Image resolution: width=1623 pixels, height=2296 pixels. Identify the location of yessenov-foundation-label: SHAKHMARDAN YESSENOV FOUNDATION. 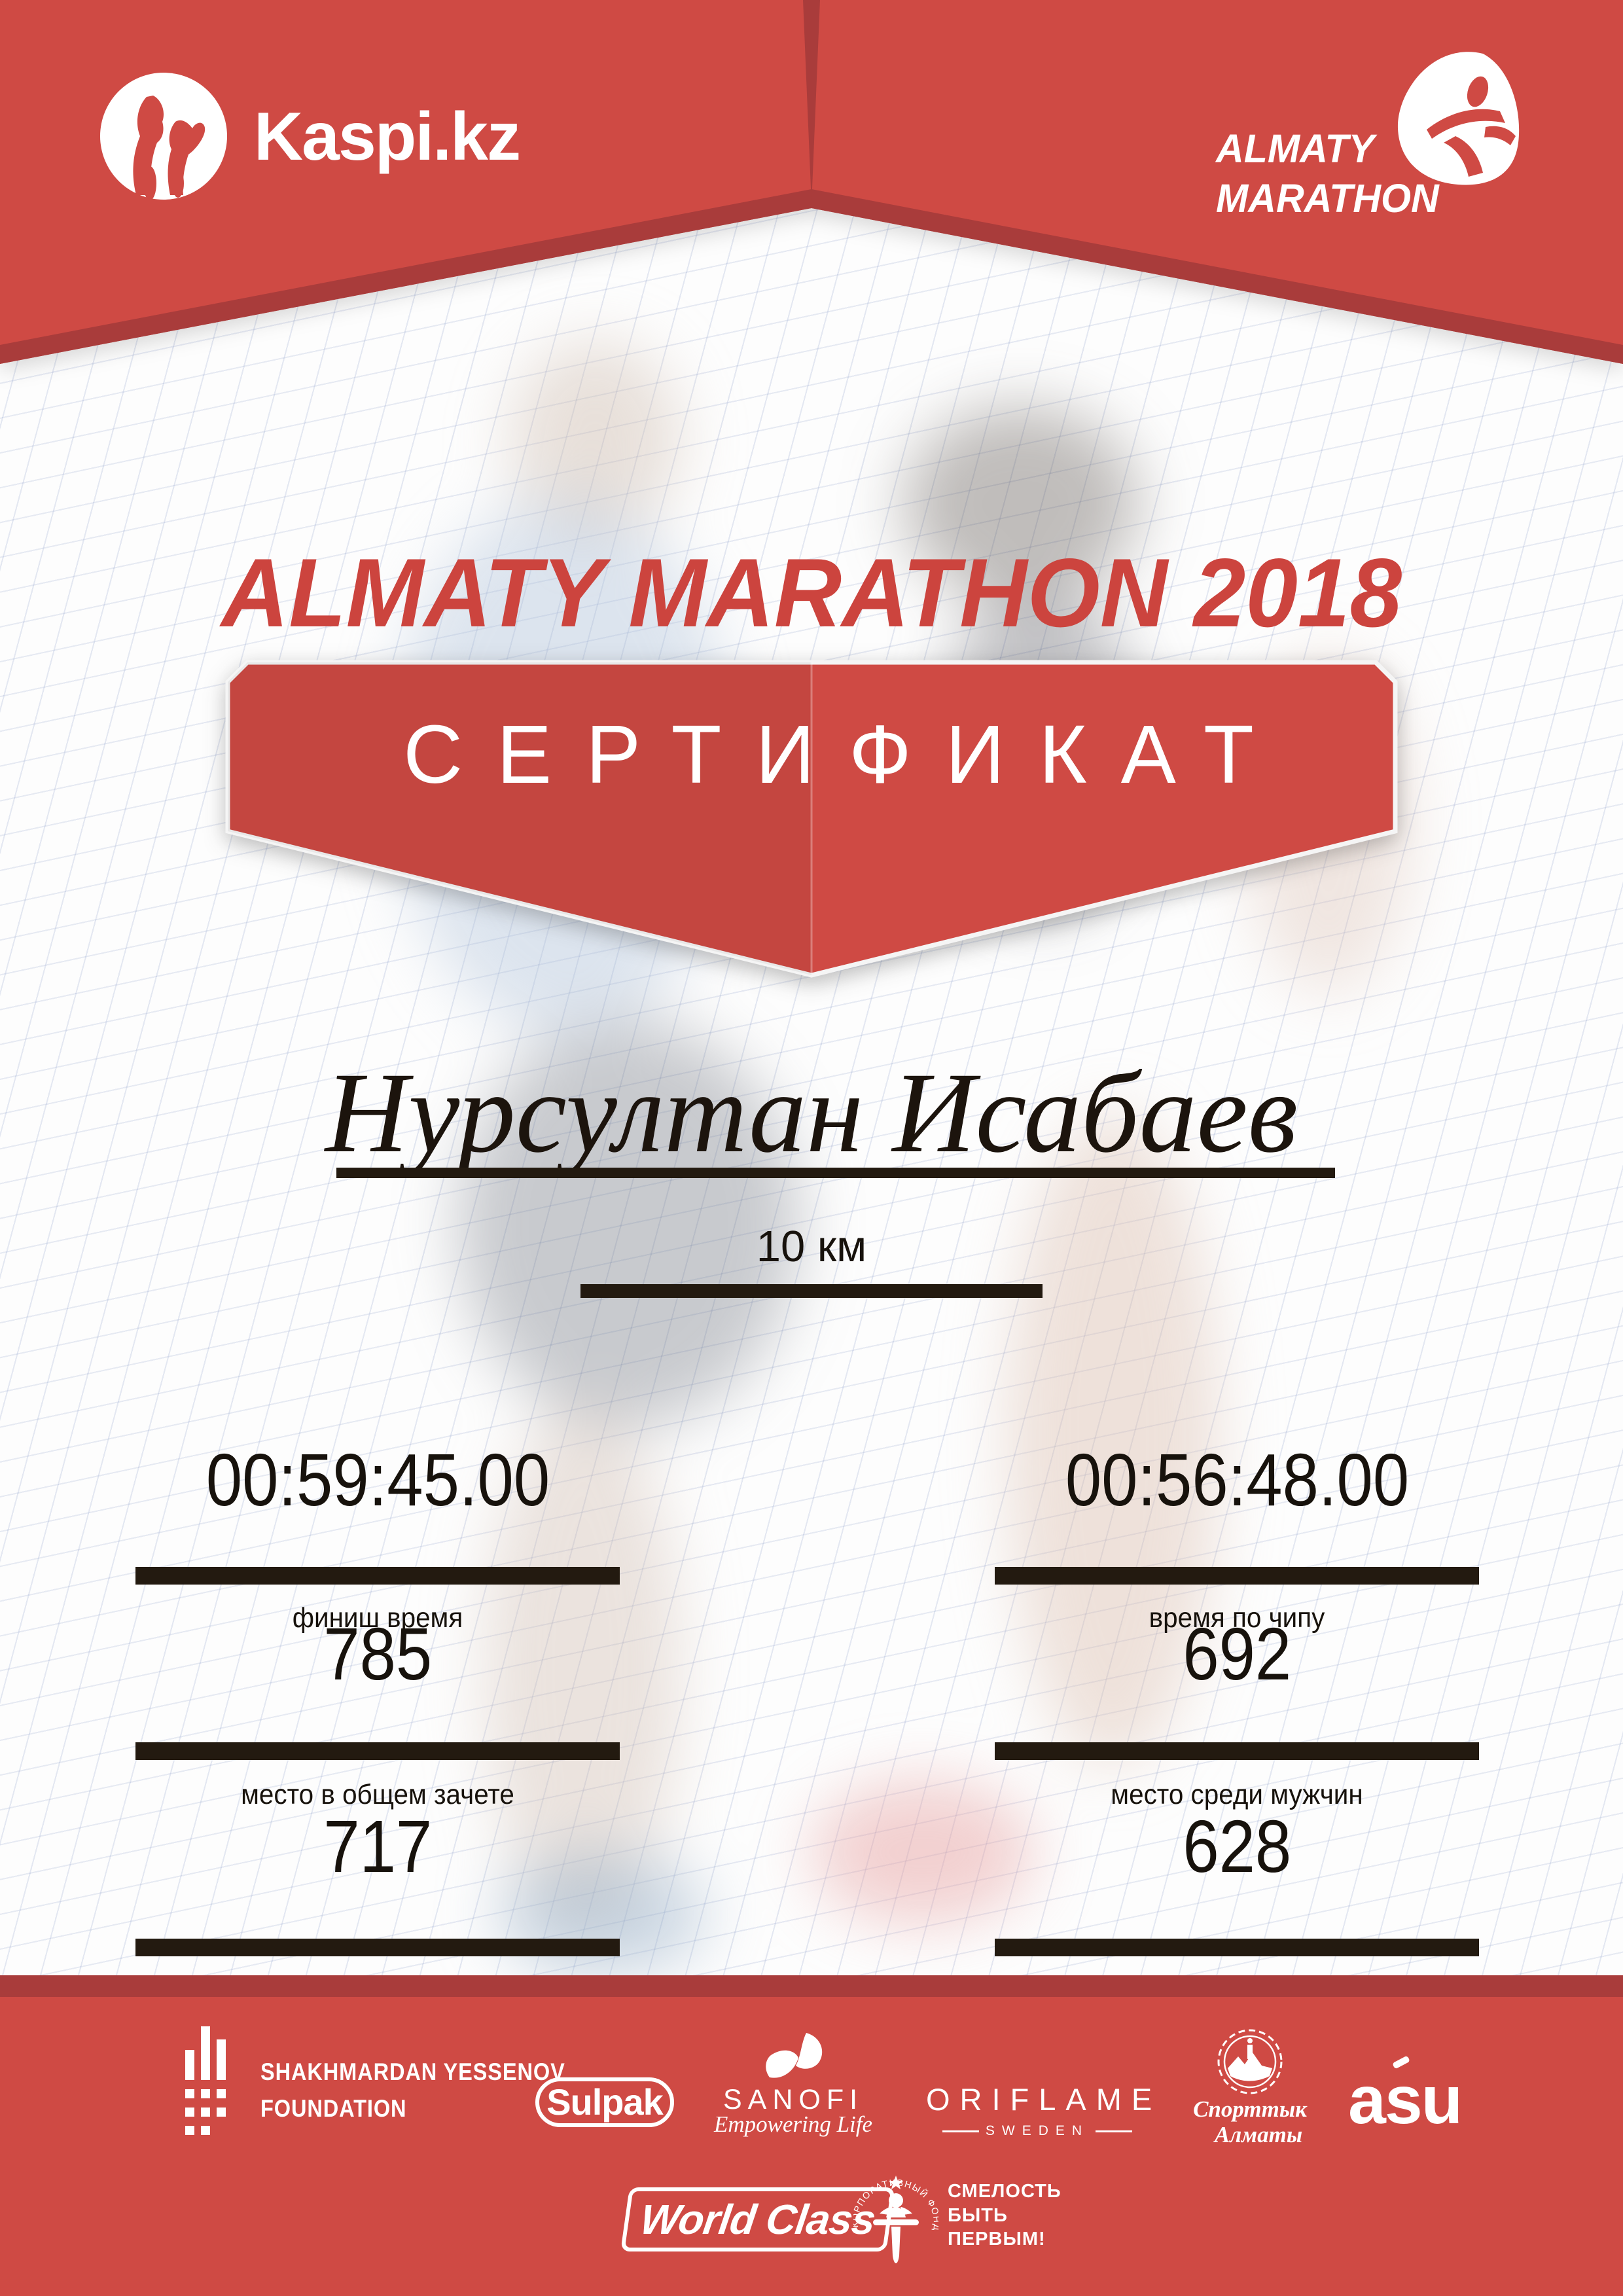
(412, 2090).